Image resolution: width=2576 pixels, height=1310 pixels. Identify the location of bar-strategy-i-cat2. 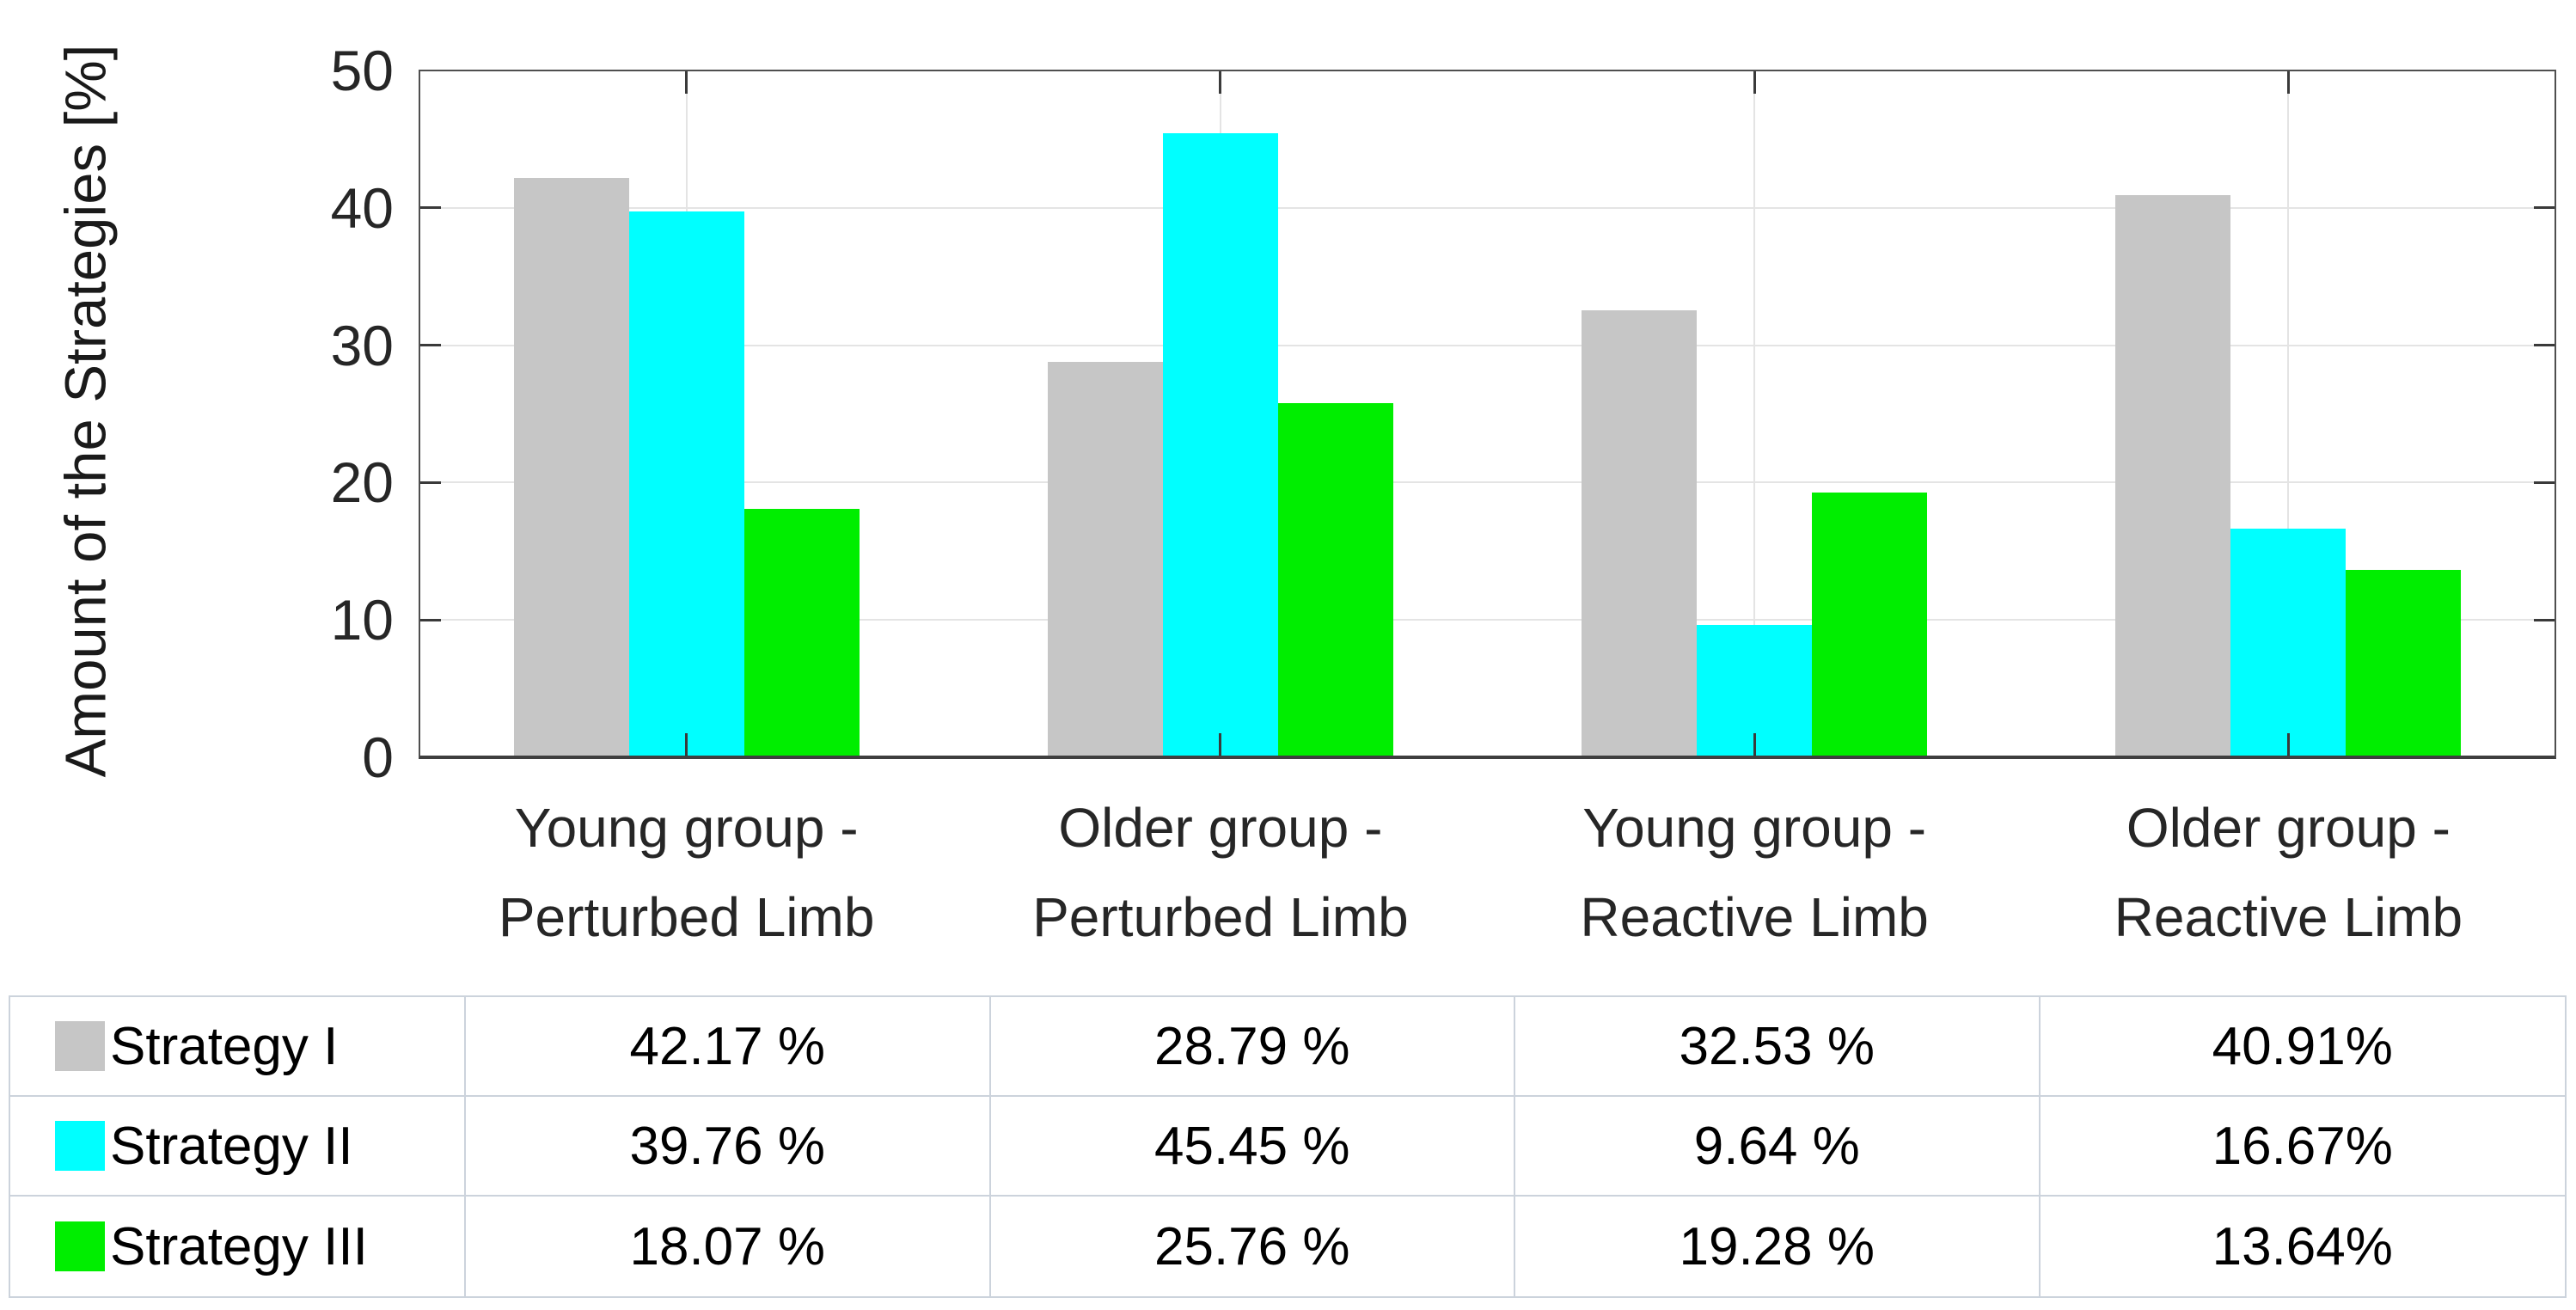
(1105, 559).